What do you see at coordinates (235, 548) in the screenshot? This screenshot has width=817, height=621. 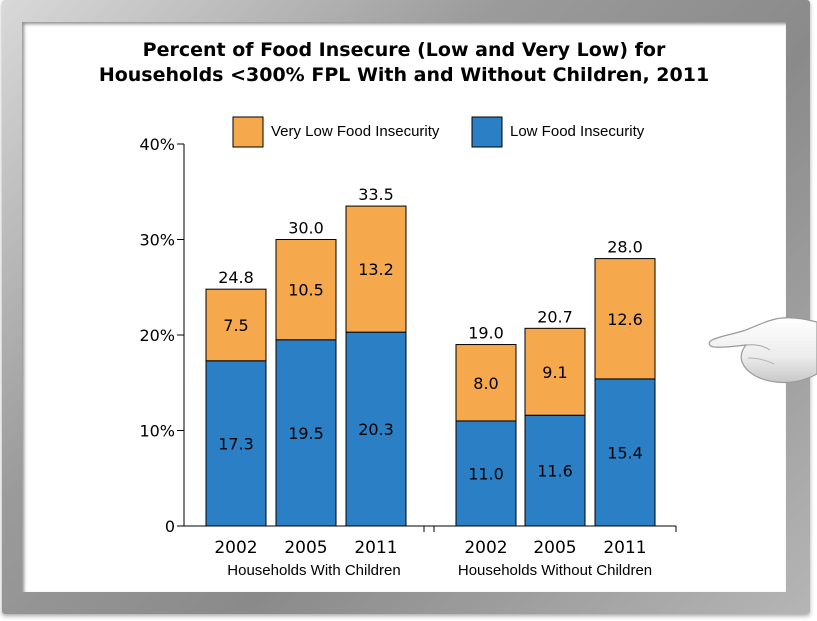 I see `x-tick-label-0-0: 2002` at bounding box center [235, 548].